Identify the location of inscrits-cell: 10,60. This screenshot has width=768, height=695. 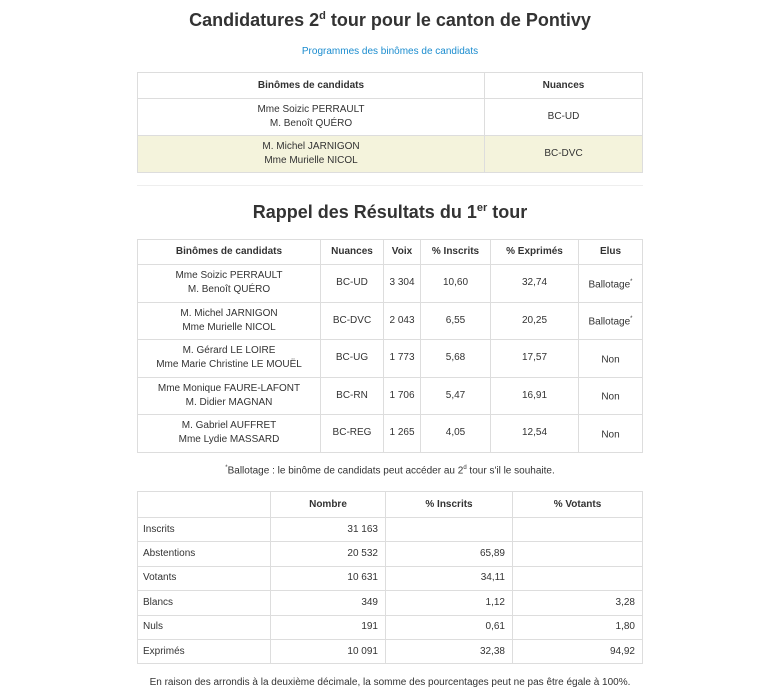
(455, 283).